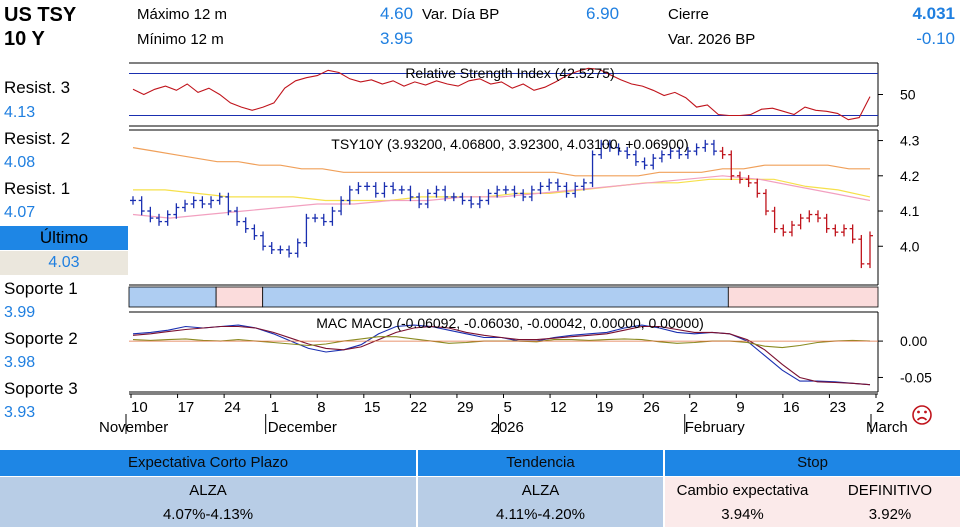 This screenshot has height=527, width=960. What do you see at coordinates (712, 39) in the screenshot?
I see `var-year-label: Var. 2026 BP` at bounding box center [712, 39].